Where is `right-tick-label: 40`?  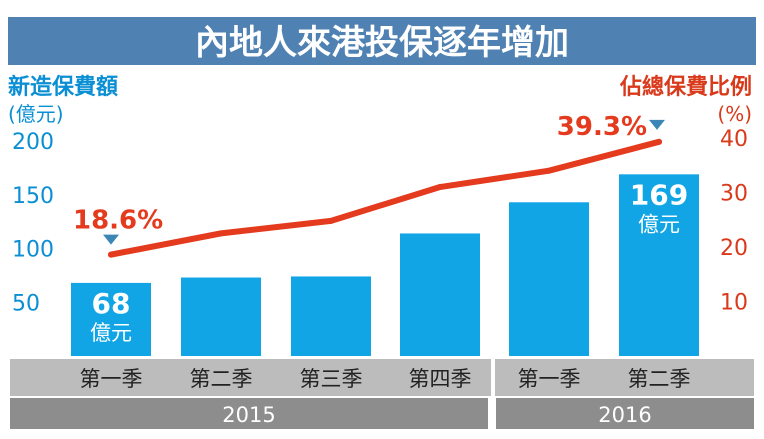
right-tick-label: 40 is located at coordinates (734, 139).